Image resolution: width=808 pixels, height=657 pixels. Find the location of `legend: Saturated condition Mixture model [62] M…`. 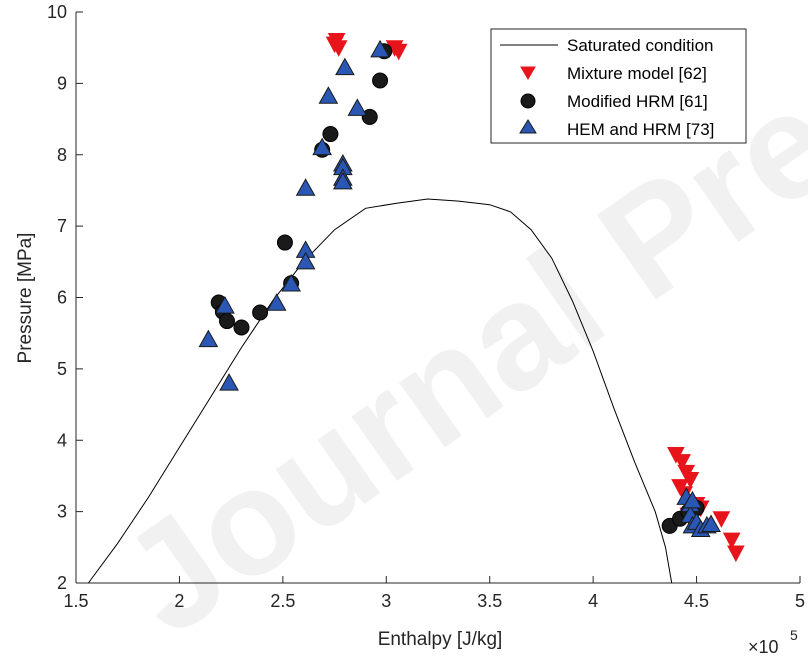

legend: Saturated condition Mixture model [62] M… is located at coordinates (618, 86).